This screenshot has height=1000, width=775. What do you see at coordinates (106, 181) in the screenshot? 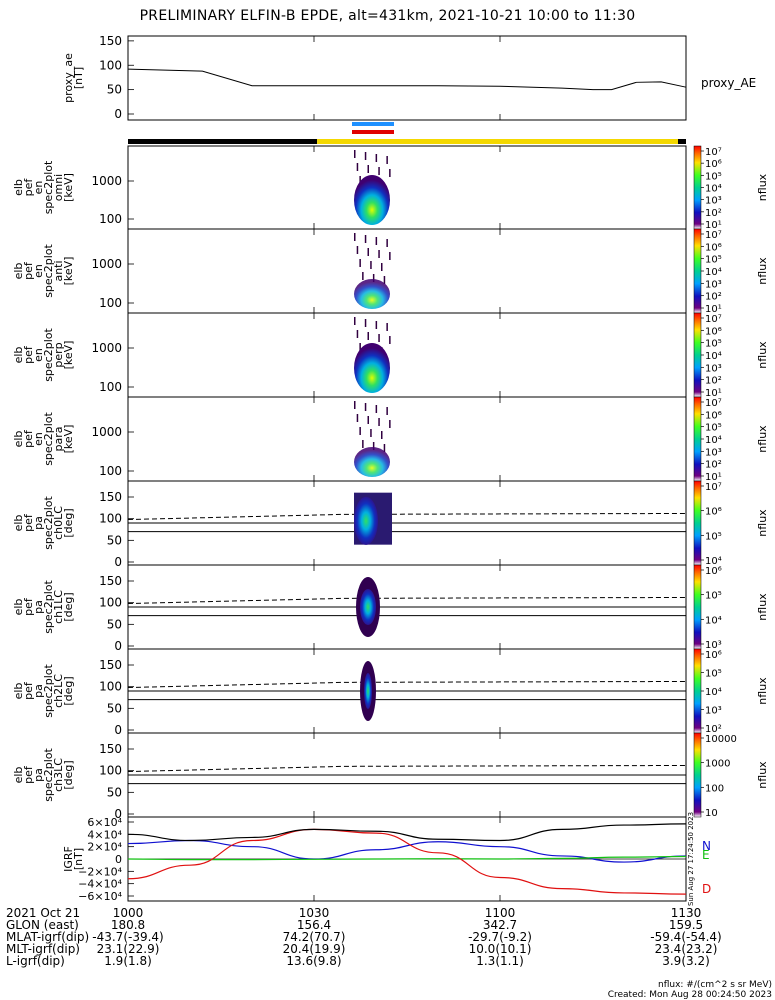
I see `spectrogram-ytick: 1000` at bounding box center [106, 181].